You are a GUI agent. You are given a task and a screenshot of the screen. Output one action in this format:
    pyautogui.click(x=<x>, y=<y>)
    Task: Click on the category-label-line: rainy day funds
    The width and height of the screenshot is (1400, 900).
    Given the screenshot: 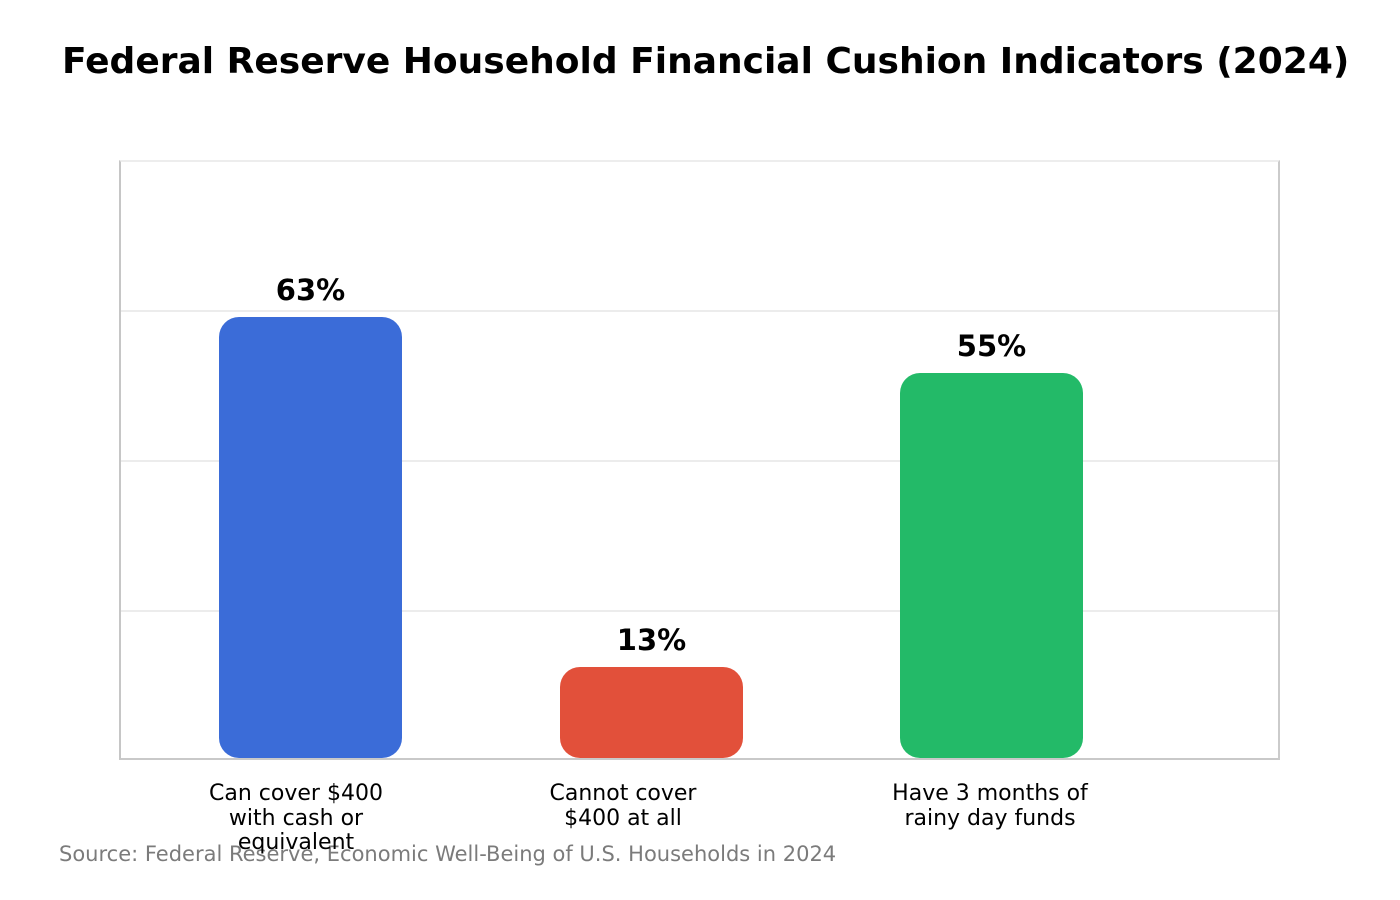 What is the action you would take?
    pyautogui.click(x=990, y=818)
    